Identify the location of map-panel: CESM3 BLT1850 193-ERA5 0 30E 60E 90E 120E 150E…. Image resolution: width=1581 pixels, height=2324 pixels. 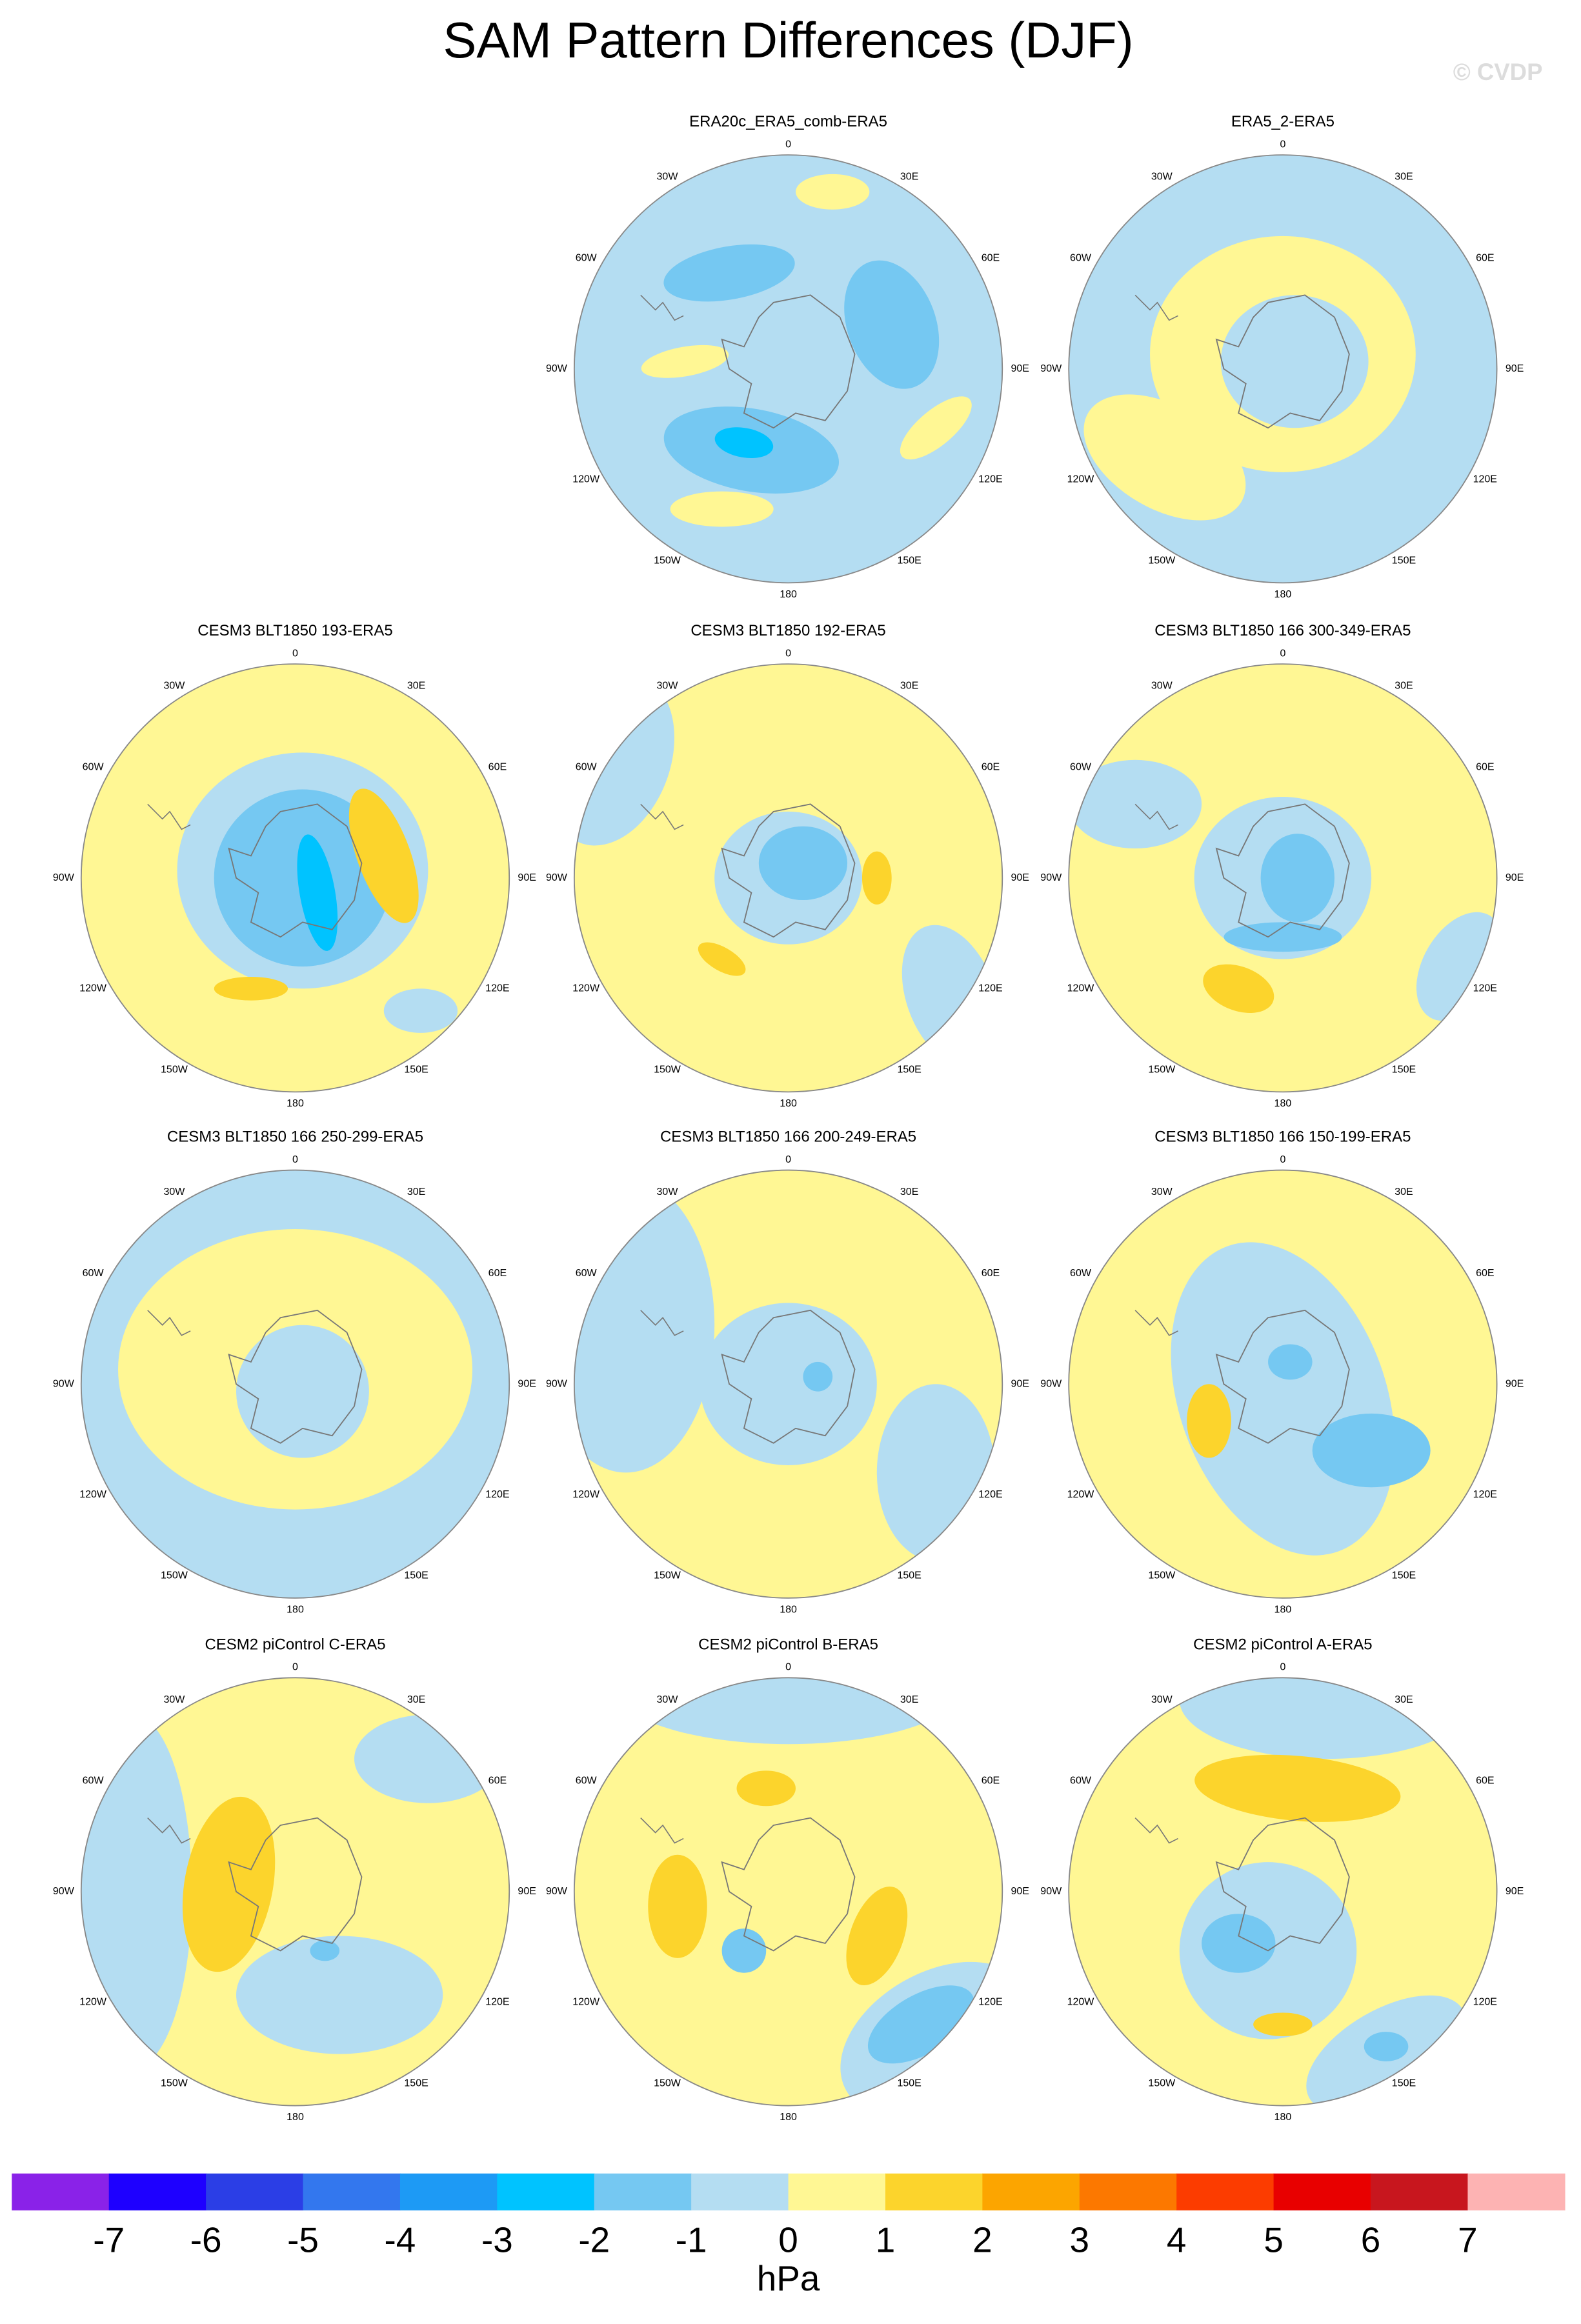
(294, 865).